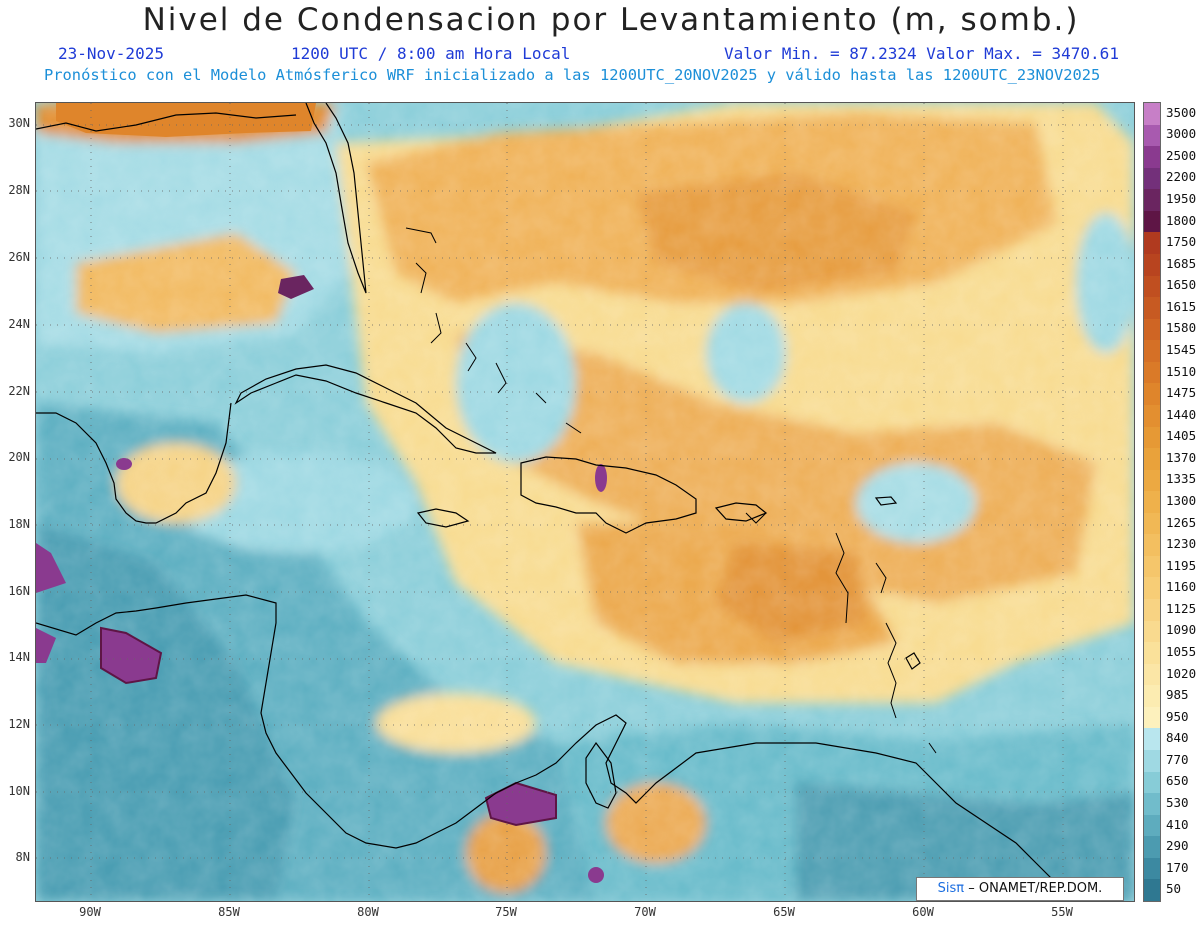 This screenshot has height=927, width=1200. What do you see at coordinates (1062, 912) in the screenshot?
I see `lon-label: 55W` at bounding box center [1062, 912].